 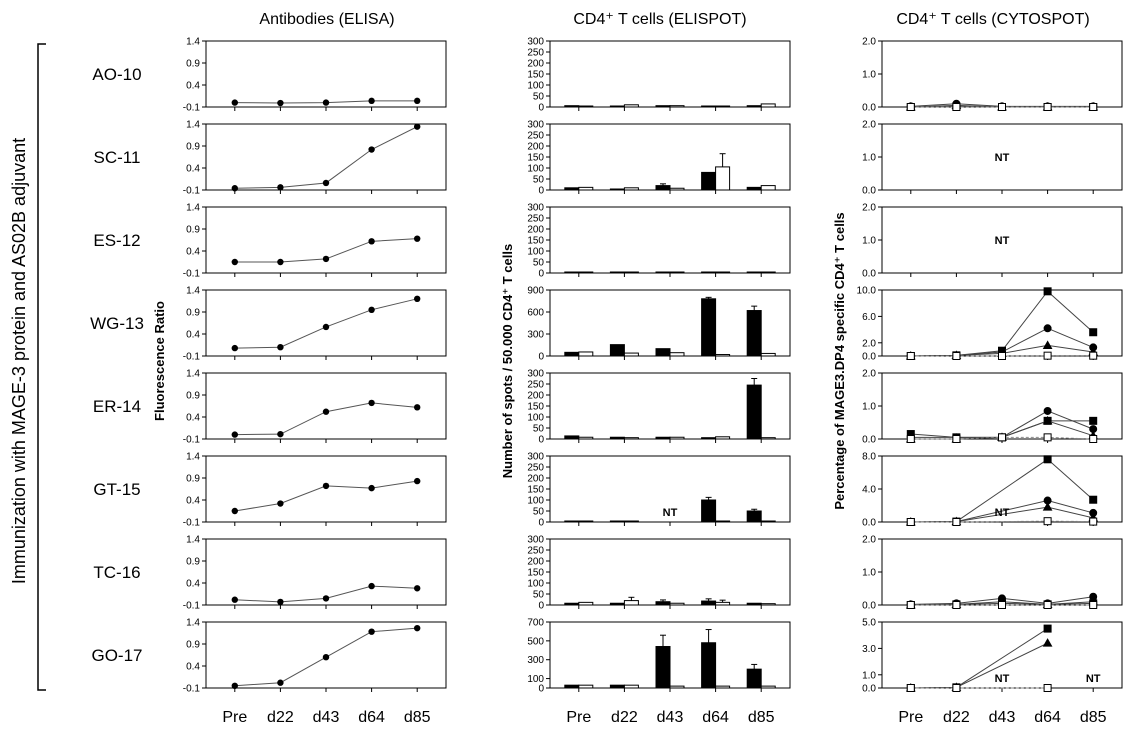 I want to click on elisa-line, so click(x=326, y=323).